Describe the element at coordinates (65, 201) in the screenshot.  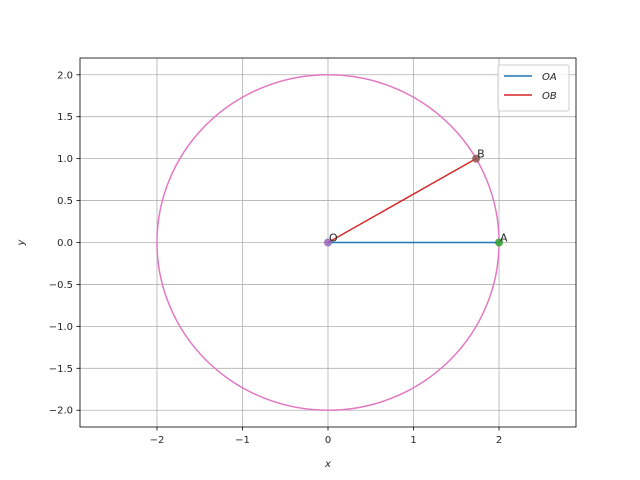
I see `y-tick-label: 0.5` at that location.